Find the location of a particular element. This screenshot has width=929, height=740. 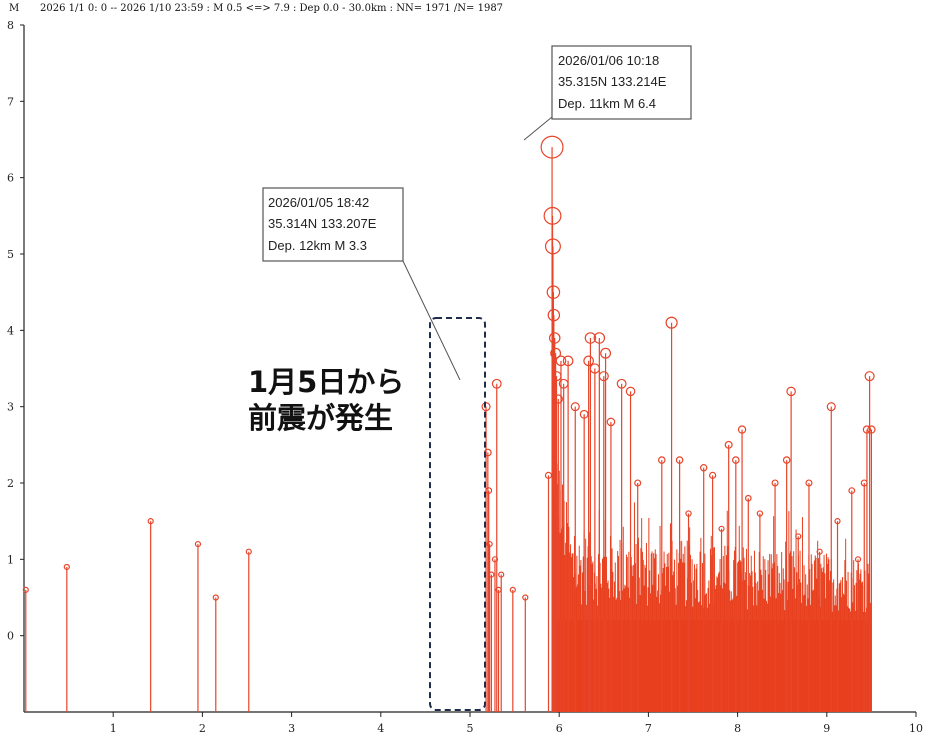

y-tick-label: 5 is located at coordinates (10, 254).